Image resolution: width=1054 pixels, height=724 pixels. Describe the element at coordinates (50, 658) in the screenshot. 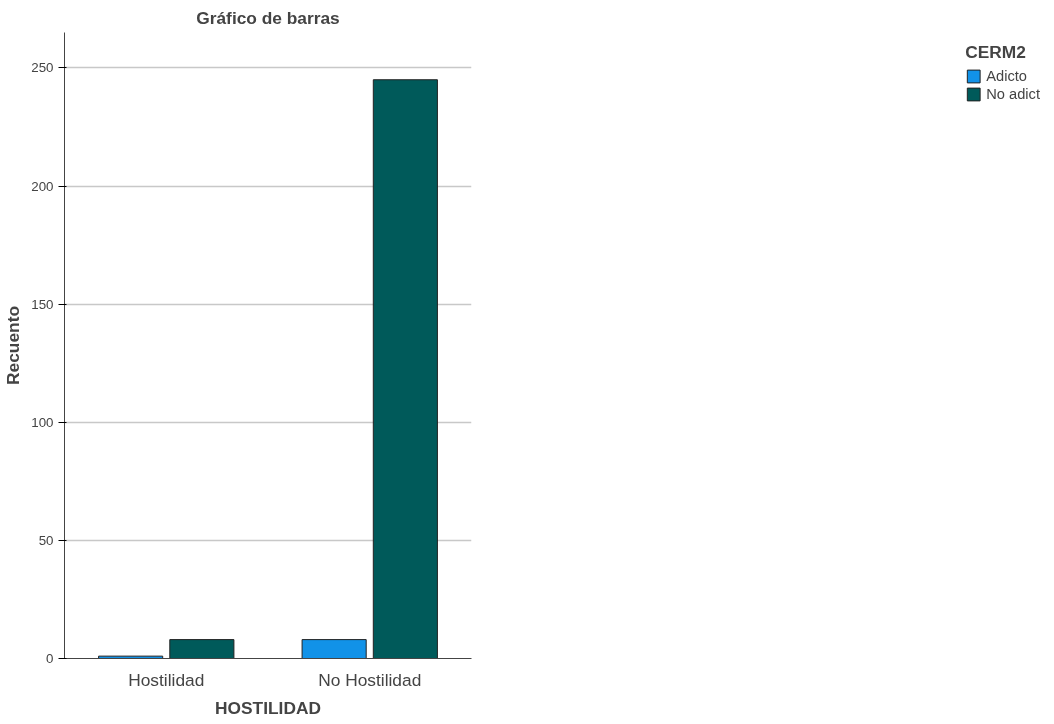

I see `y-tick-label: 0` at that location.